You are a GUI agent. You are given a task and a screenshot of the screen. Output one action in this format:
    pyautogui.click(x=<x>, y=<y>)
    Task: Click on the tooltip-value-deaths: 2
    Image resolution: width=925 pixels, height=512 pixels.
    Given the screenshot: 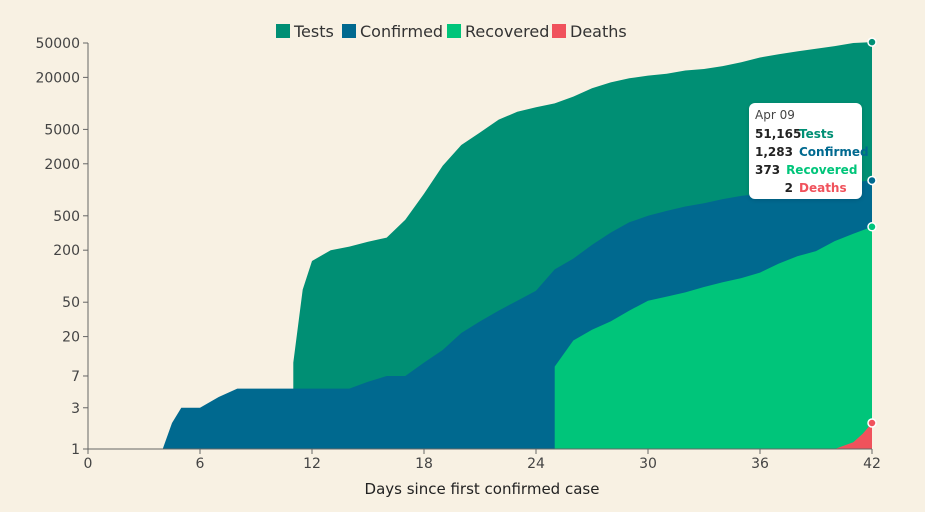 What is the action you would take?
    pyautogui.click(x=788, y=188)
    